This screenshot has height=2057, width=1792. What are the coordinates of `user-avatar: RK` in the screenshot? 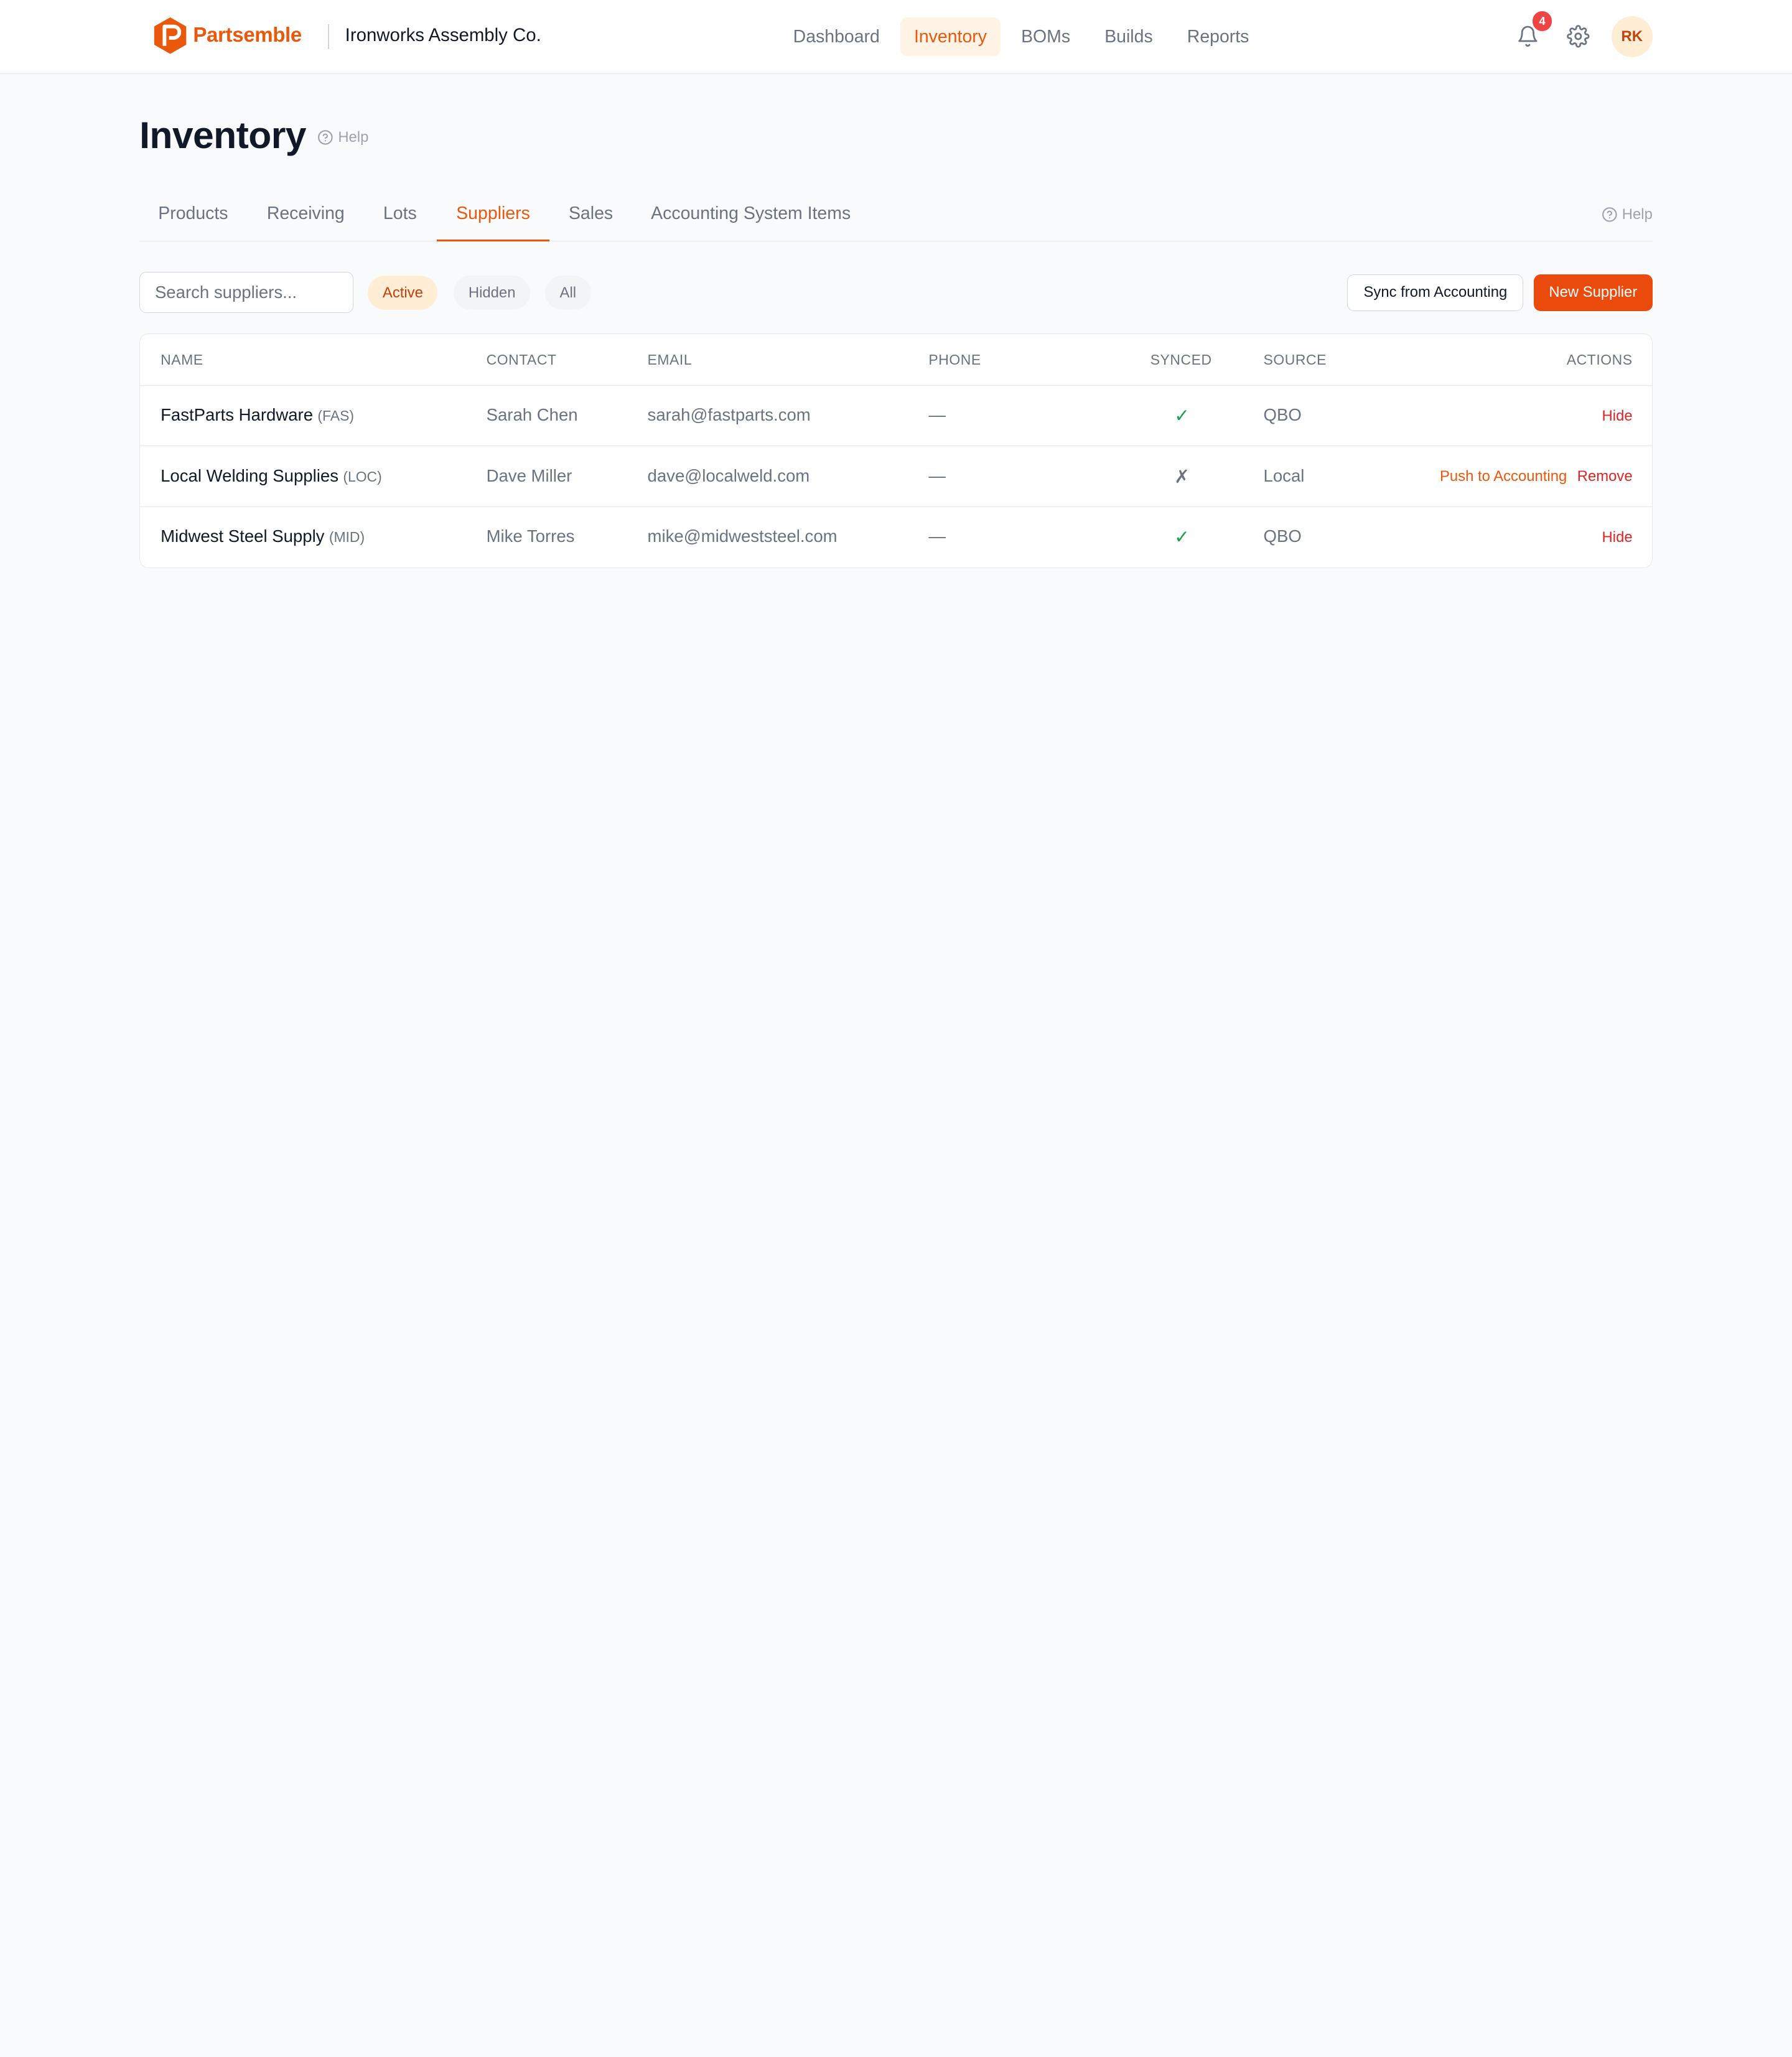 It's located at (1632, 36).